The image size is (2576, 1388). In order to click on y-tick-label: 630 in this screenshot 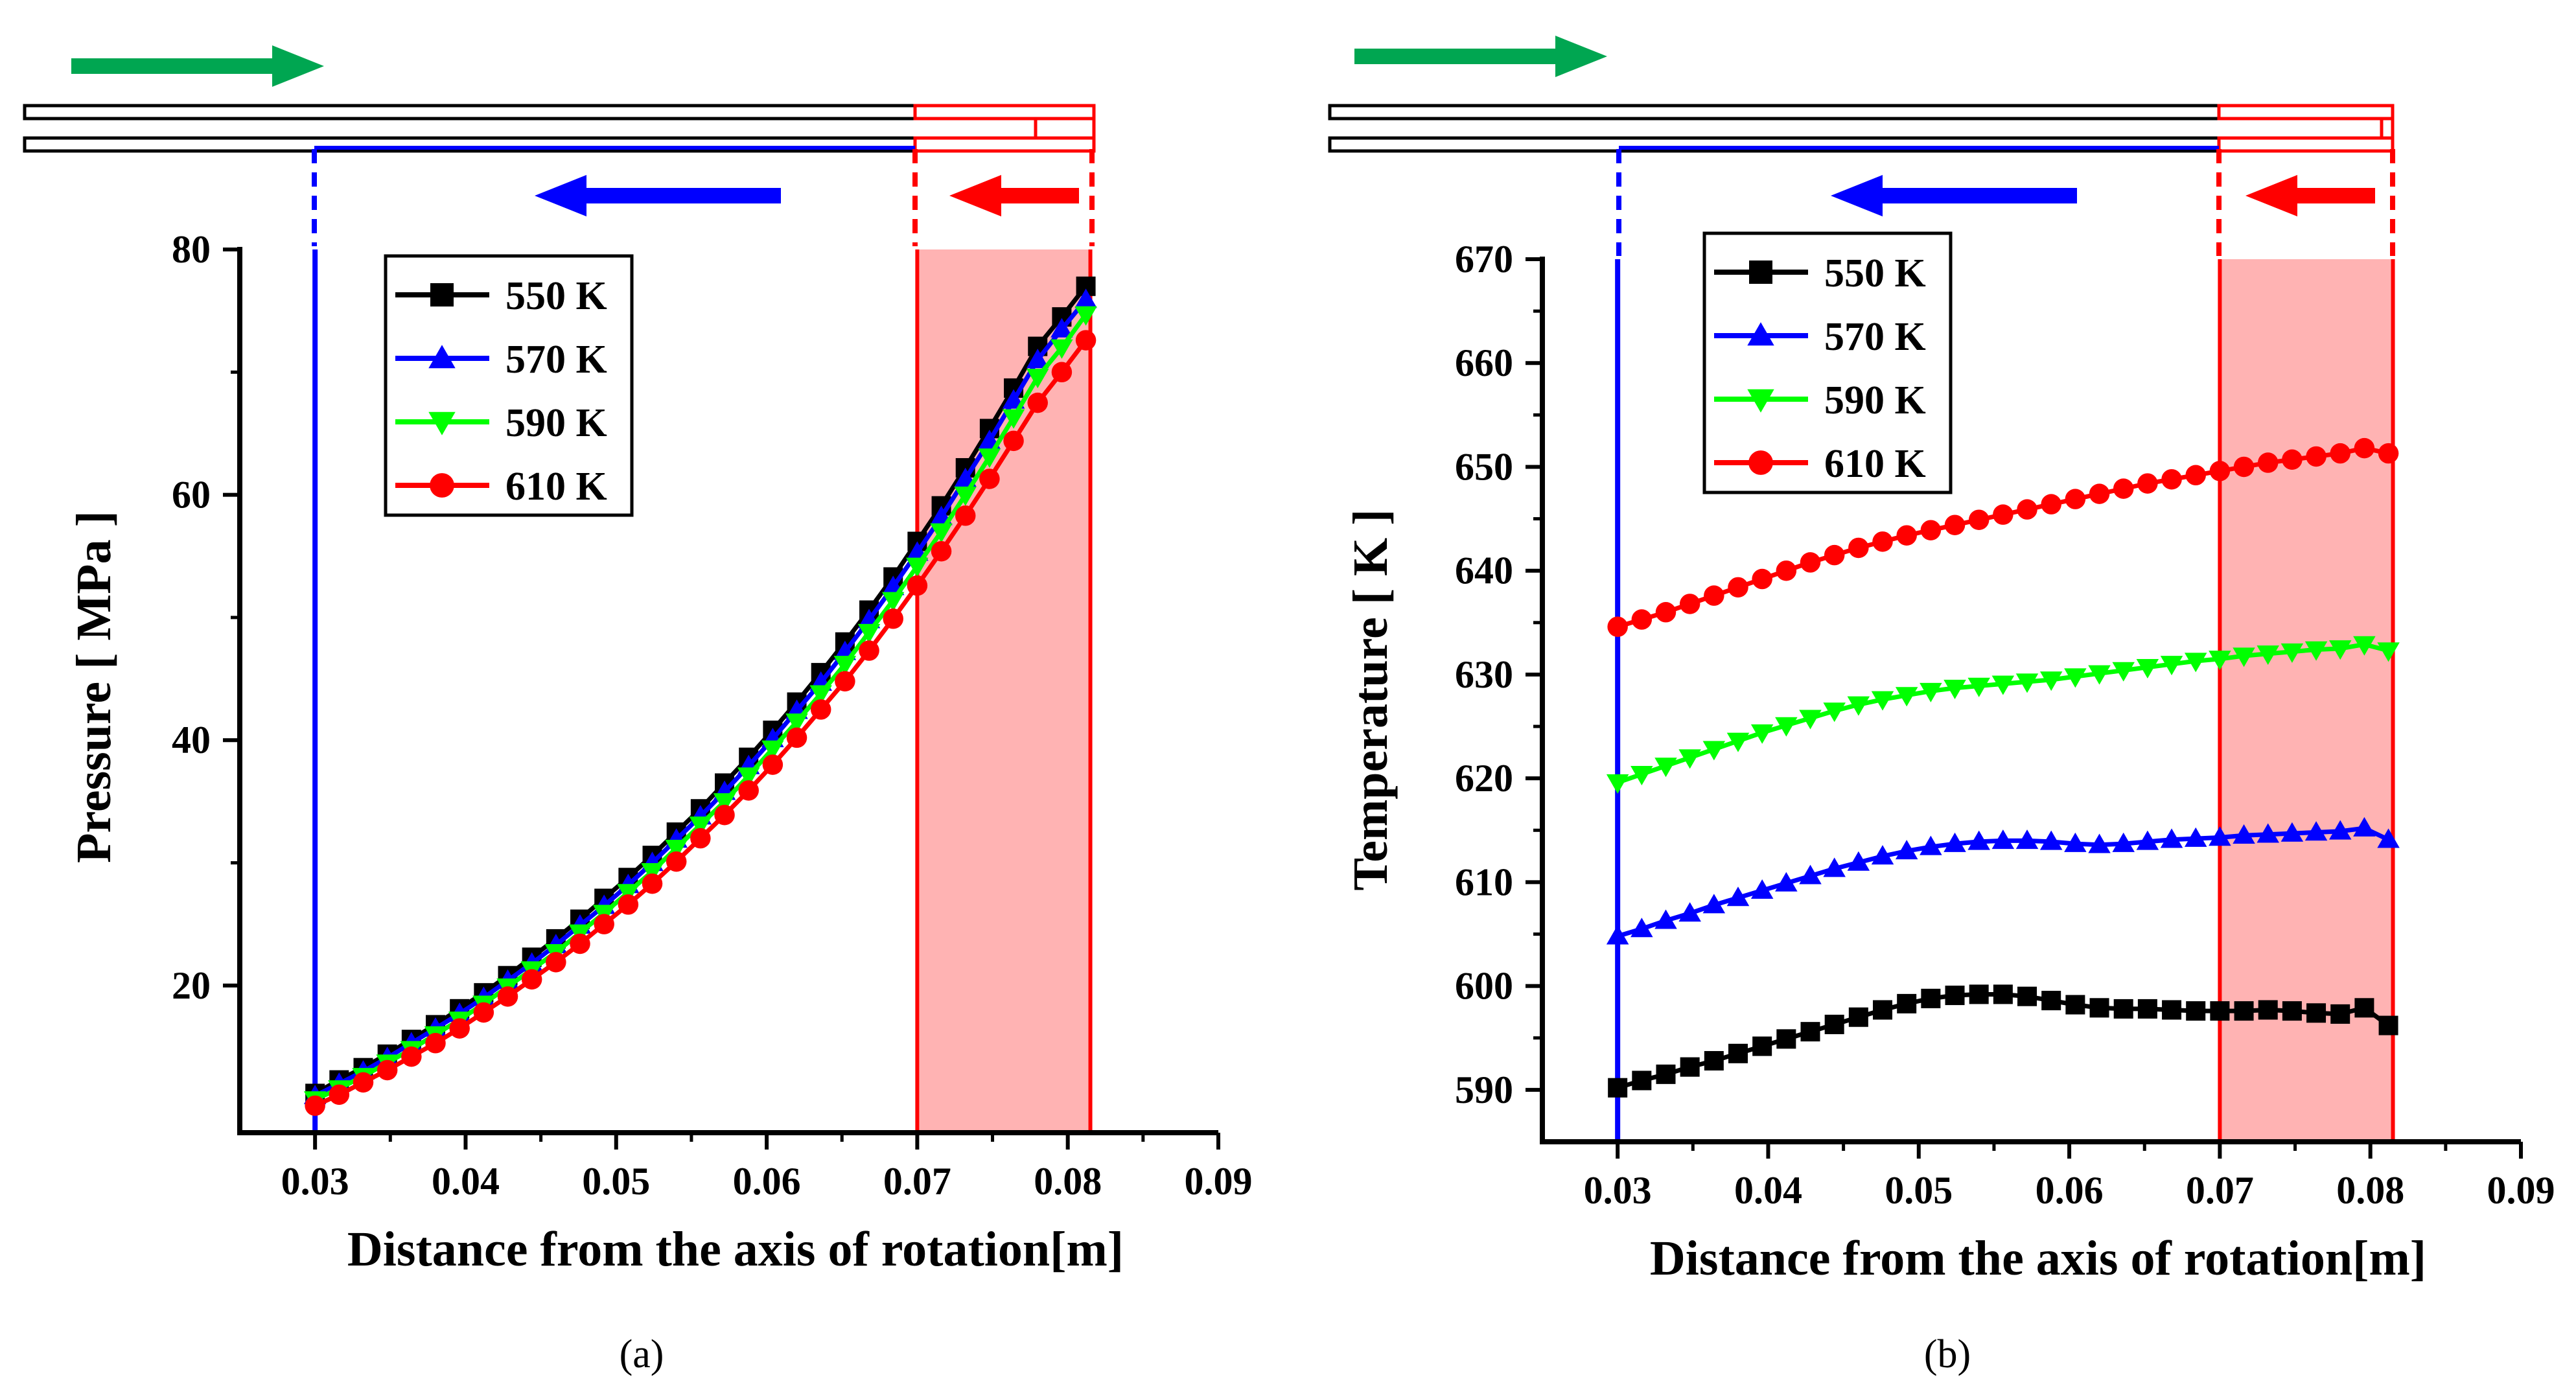, I will do `click(1484, 675)`.